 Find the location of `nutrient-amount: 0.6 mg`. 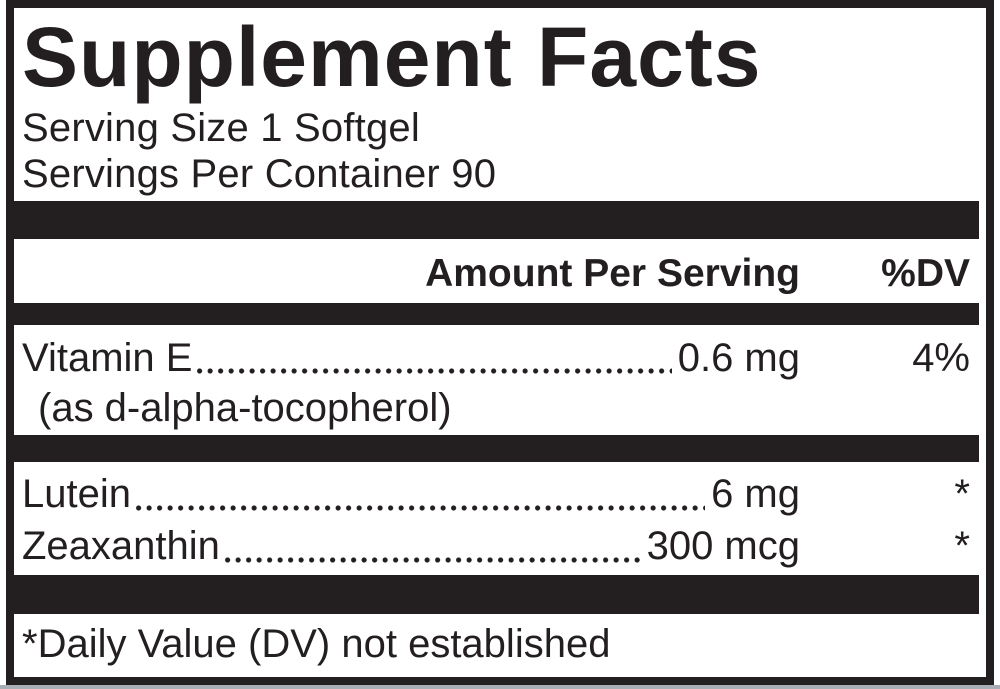

nutrient-amount: 0.6 mg is located at coordinates (738, 358).